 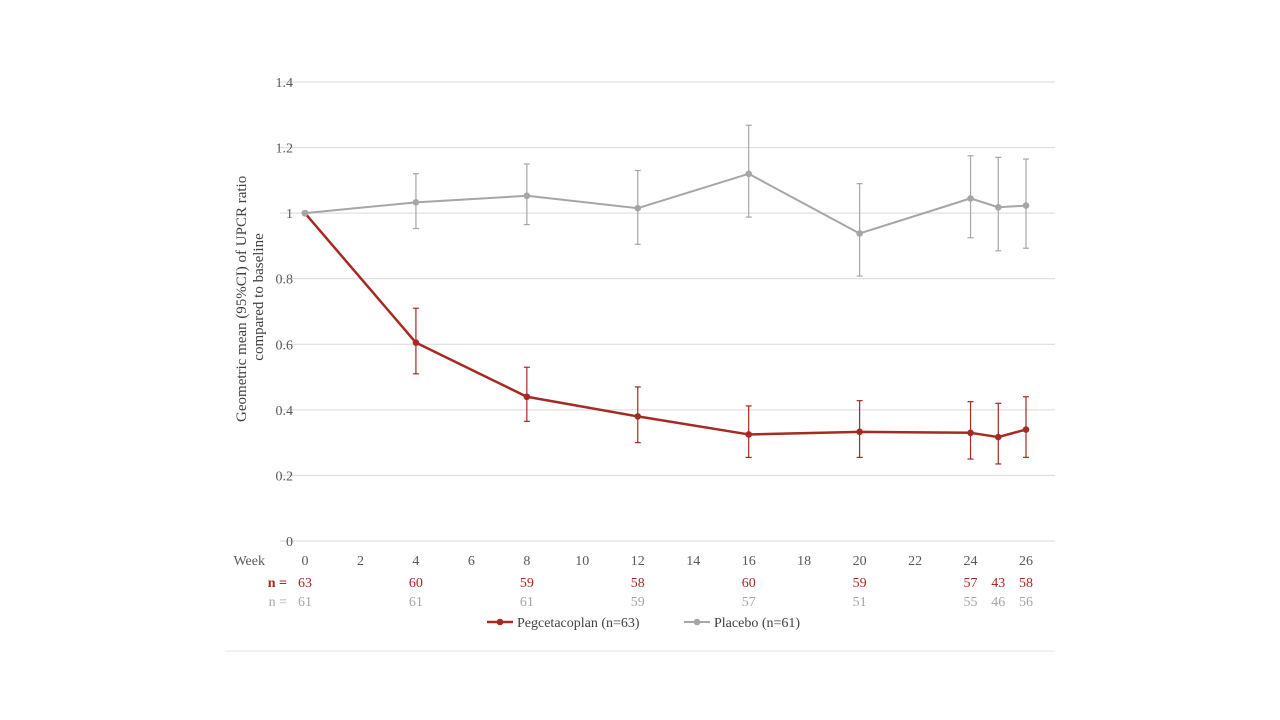 I want to click on x-tick-label: 18, so click(x=804, y=561).